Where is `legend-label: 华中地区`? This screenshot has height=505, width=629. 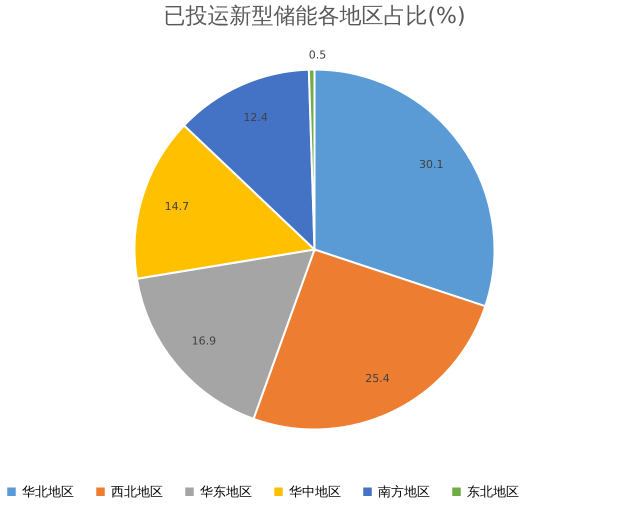 legend-label: 华中地区 is located at coordinates (315, 492).